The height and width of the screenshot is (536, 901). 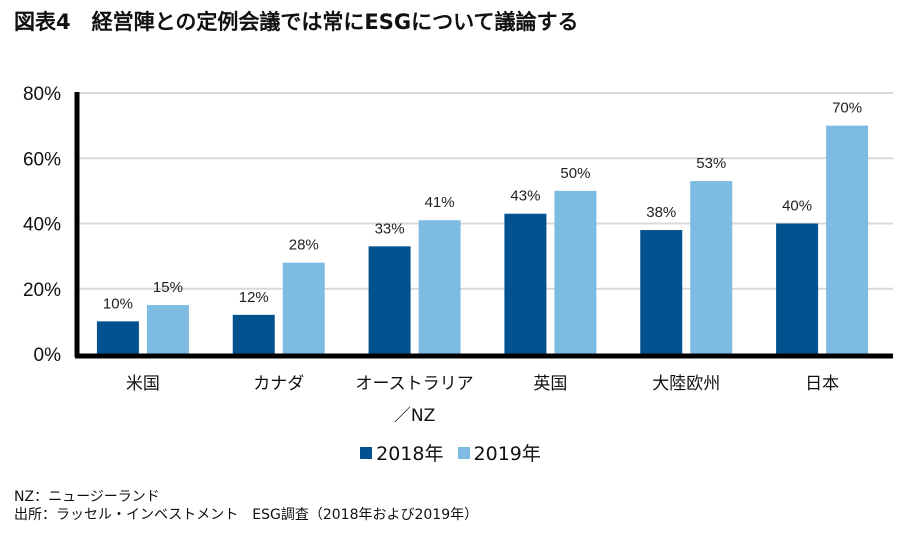 What do you see at coordinates (410, 454) in the screenshot?
I see `legend-label-2018: 2018年` at bounding box center [410, 454].